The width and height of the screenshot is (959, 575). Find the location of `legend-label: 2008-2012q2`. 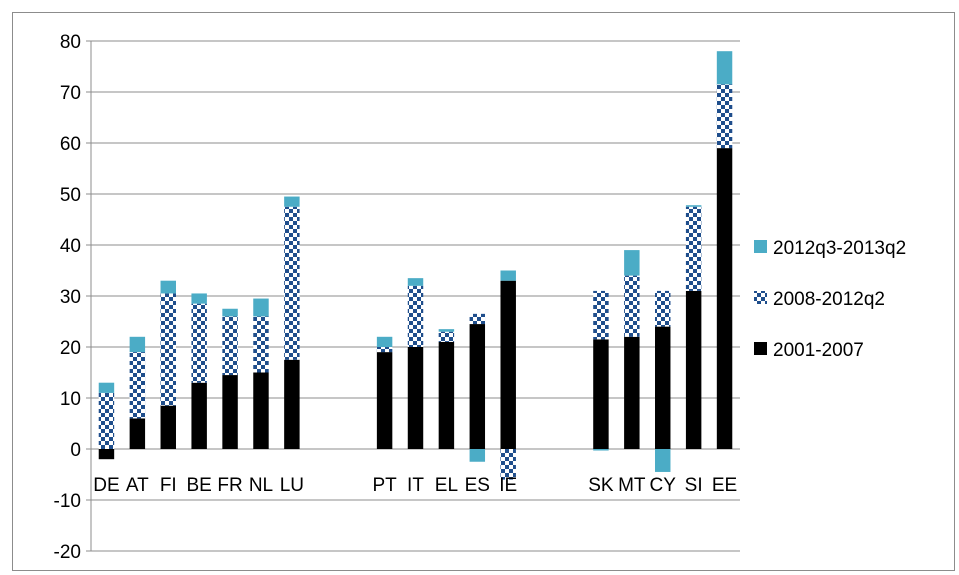

legend-label: 2008-2012q2 is located at coordinates (829, 299).